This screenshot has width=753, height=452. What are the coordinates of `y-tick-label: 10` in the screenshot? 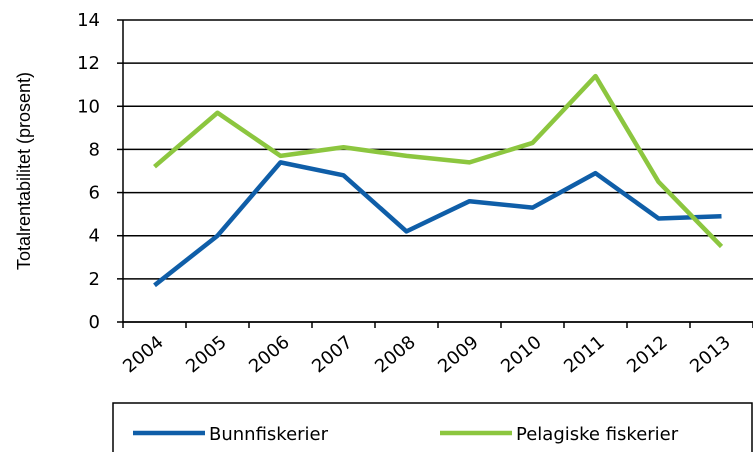 It's located at (88, 106).